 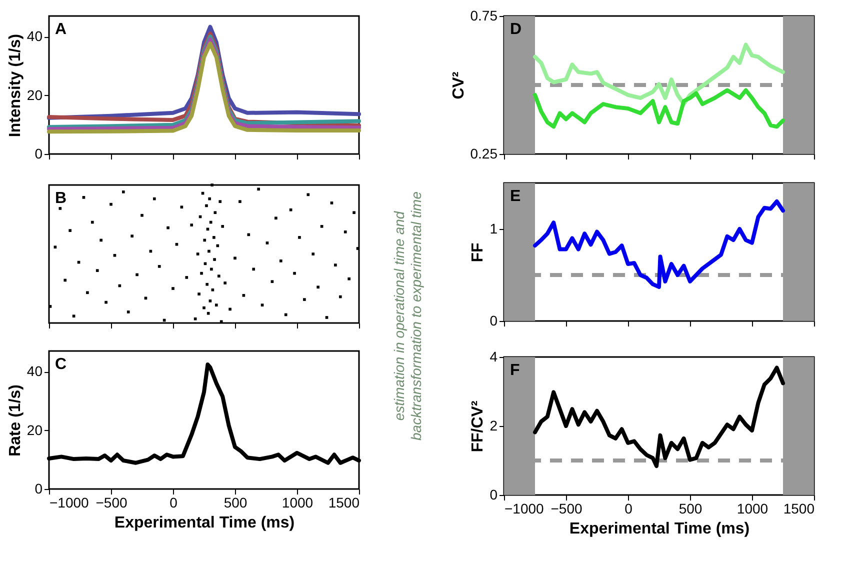 What do you see at coordinates (494, 426) in the screenshot?
I see `y-tick-label: 2` at bounding box center [494, 426].